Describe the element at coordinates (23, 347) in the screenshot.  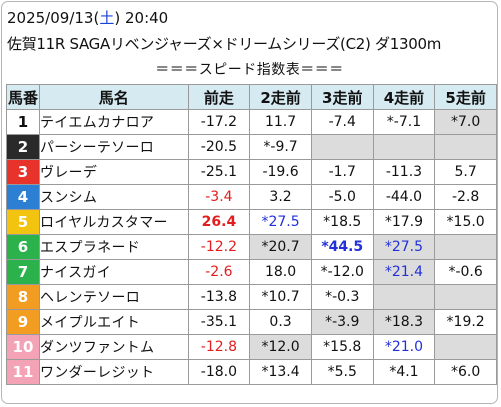
I see `horse-number: 10` at that location.